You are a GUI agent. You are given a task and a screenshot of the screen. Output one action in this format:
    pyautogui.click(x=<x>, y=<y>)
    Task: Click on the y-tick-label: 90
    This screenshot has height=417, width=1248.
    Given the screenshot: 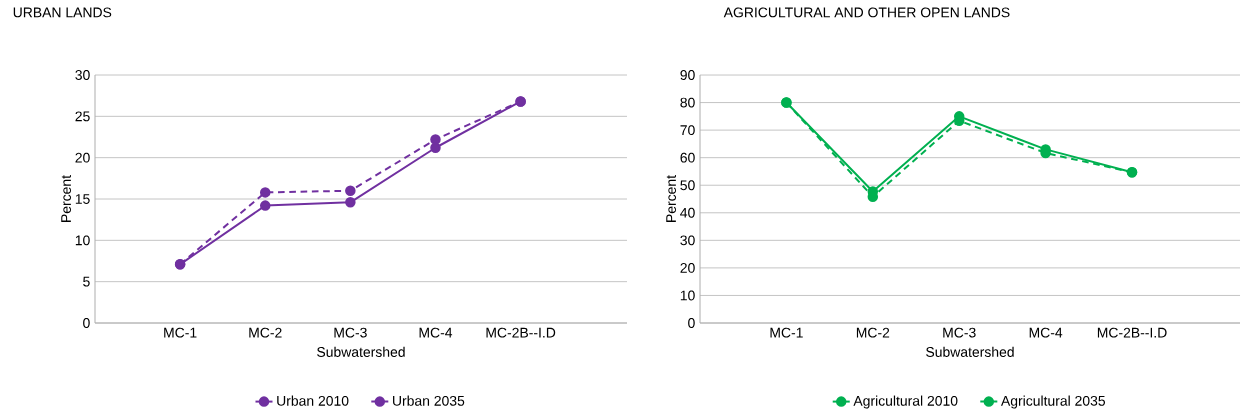 What is the action you would take?
    pyautogui.click(x=687, y=75)
    